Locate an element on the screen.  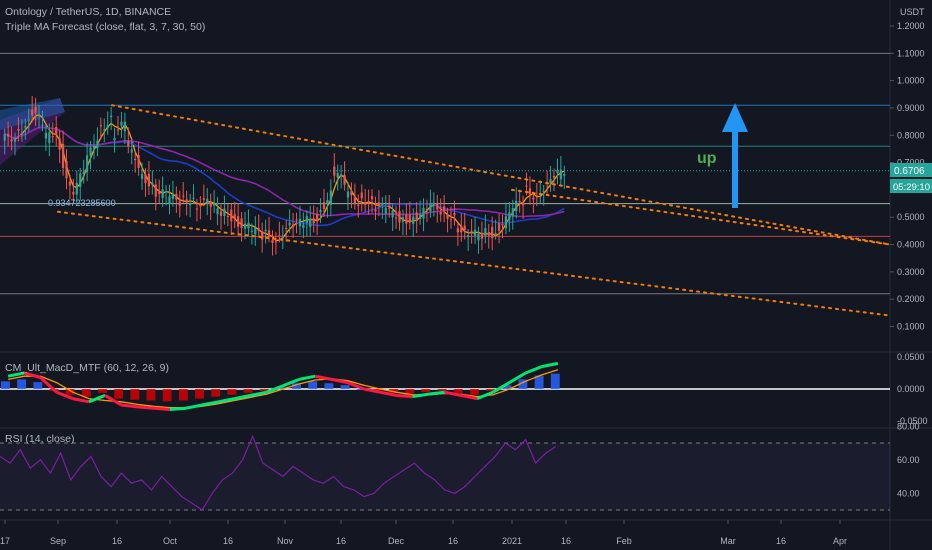
rsi-label: RSI (14, close) is located at coordinates (40, 439).